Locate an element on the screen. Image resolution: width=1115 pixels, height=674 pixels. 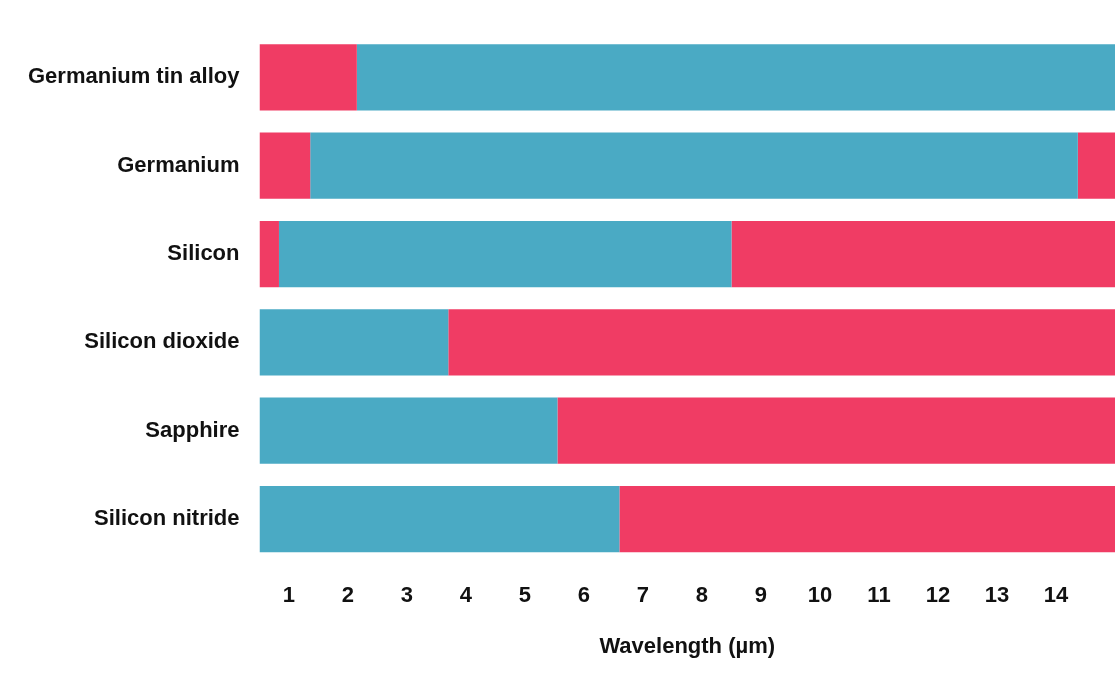
y-tick-label: Germanium is located at coordinates (178, 164).